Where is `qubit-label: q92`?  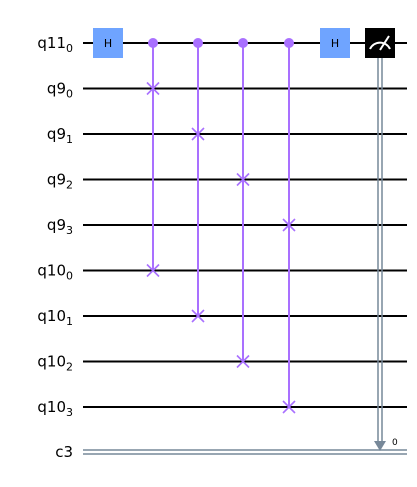 qubit-label: q92 is located at coordinates (60, 181).